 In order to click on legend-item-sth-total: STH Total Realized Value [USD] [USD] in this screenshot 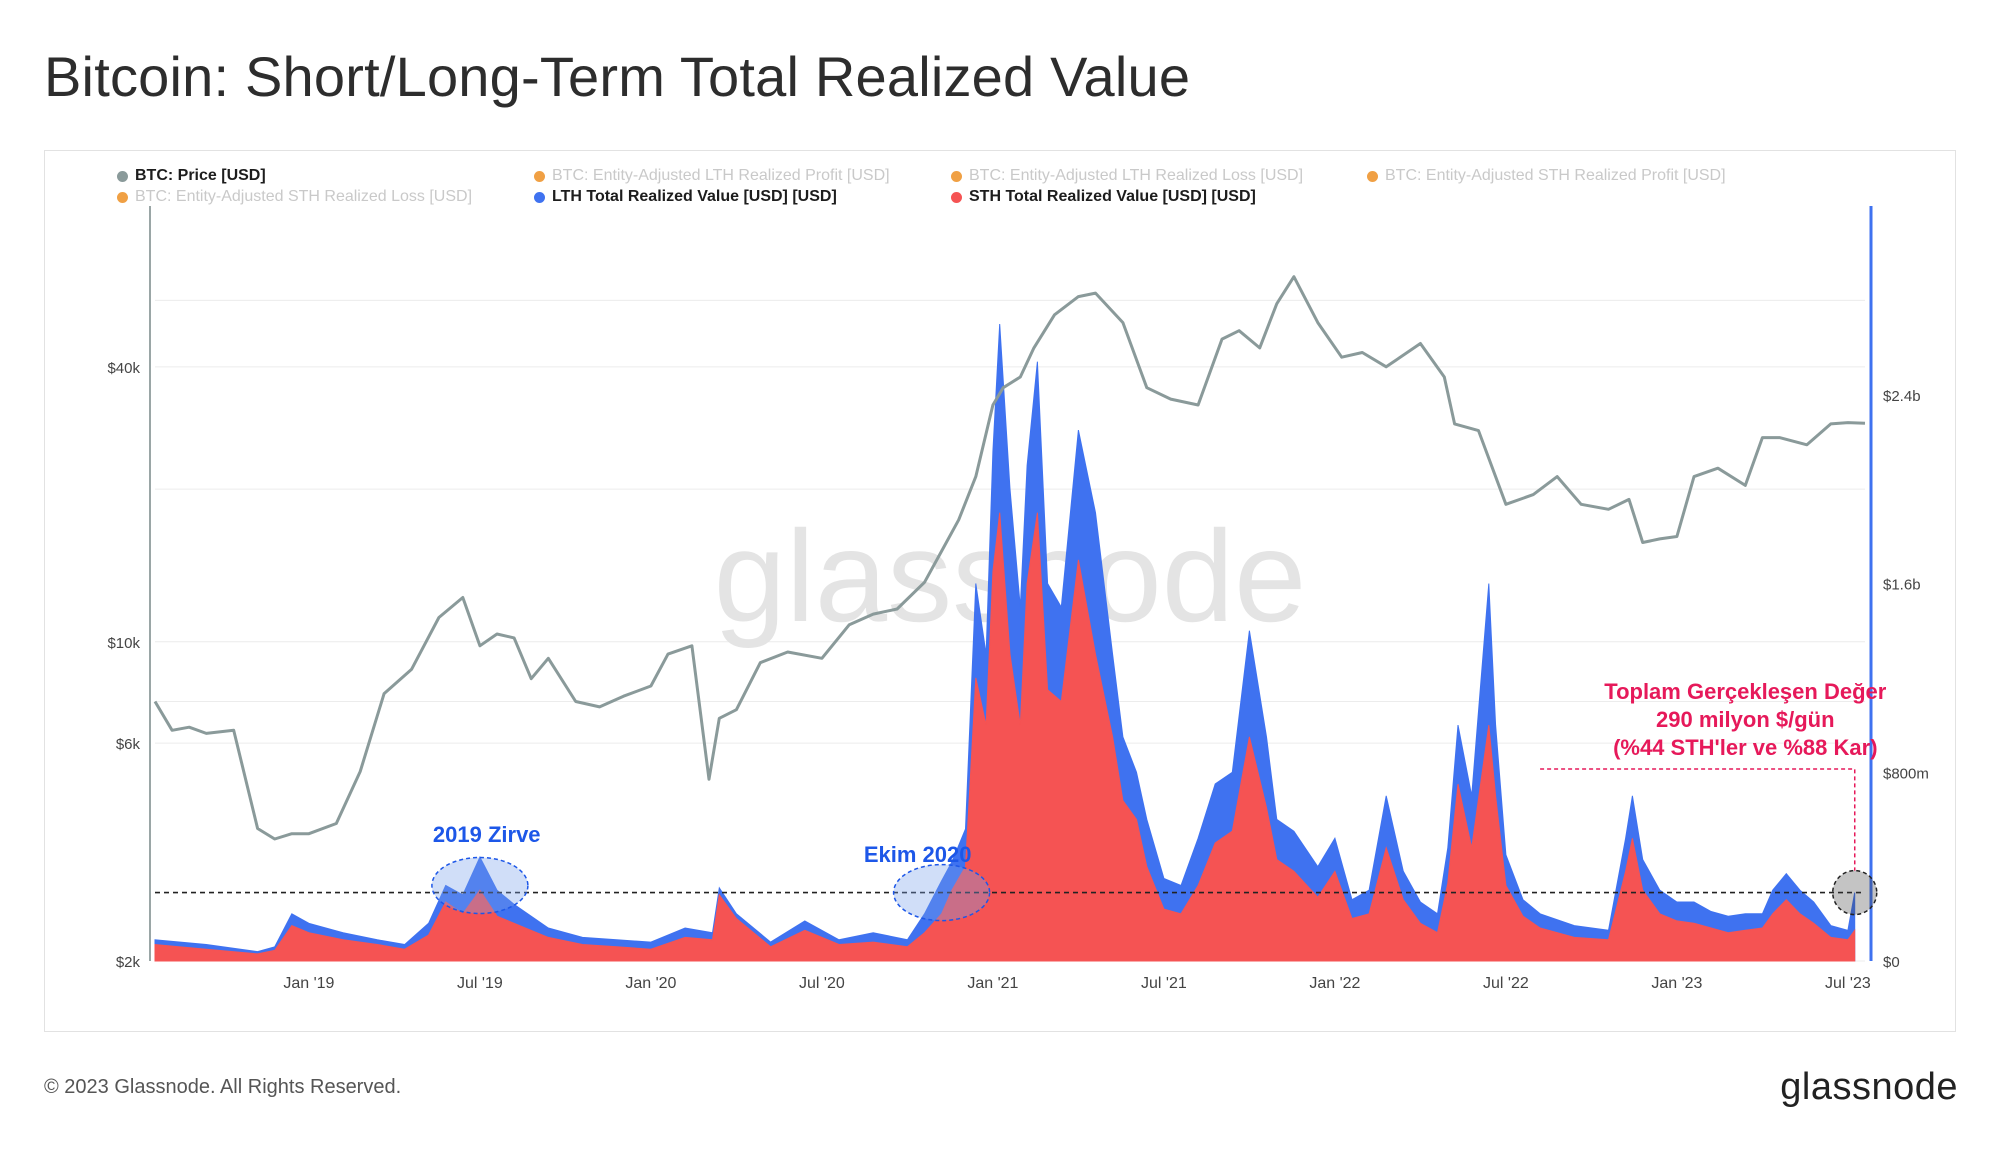, I will do `click(1103, 197)`.